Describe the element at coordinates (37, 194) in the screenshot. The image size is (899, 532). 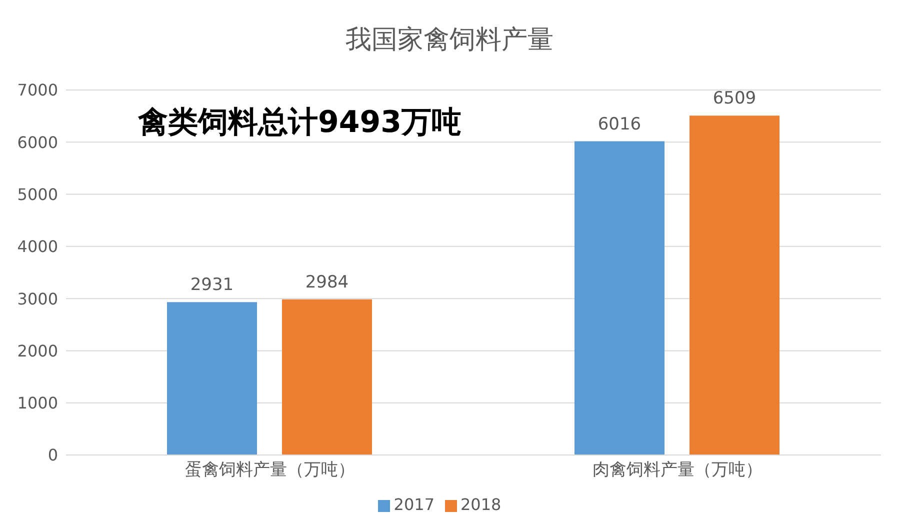
I see `y-tick-label: 5000` at that location.